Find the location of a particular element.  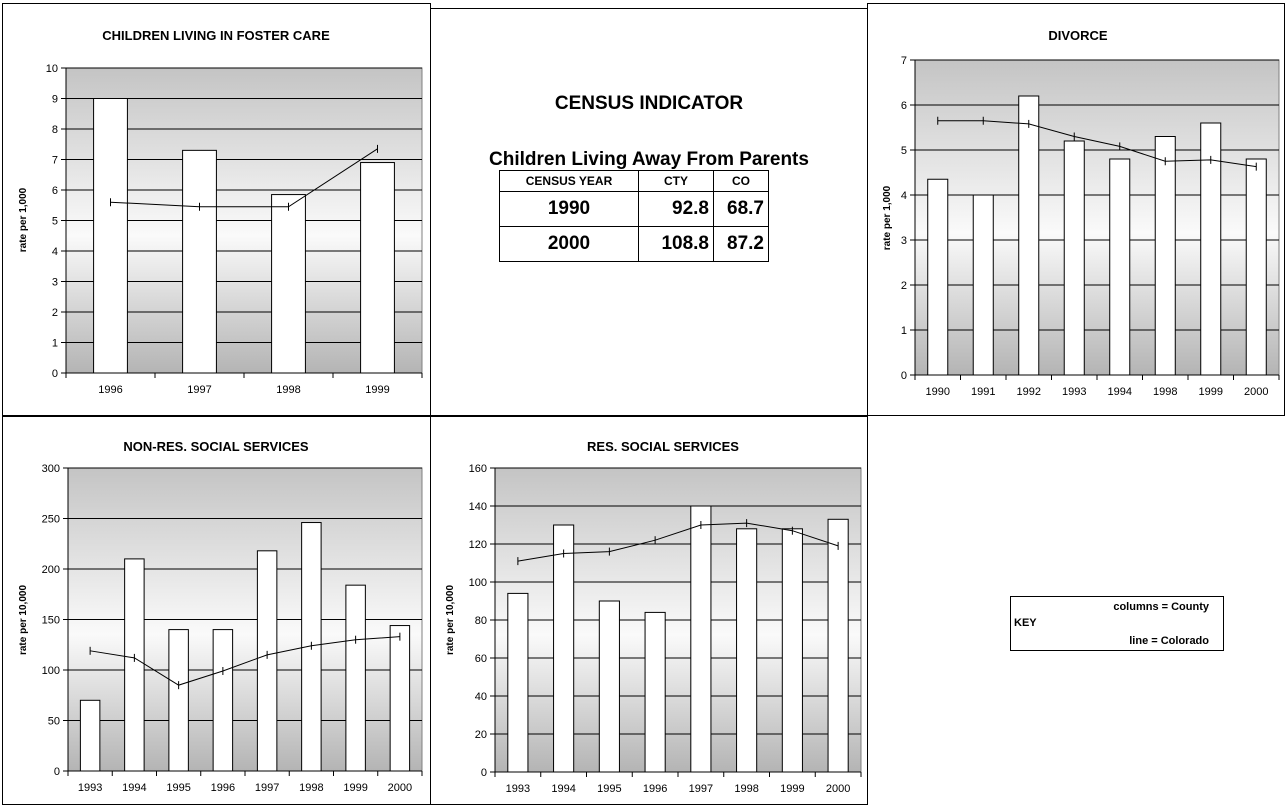

y-tick-label: 9 is located at coordinates (55, 100).